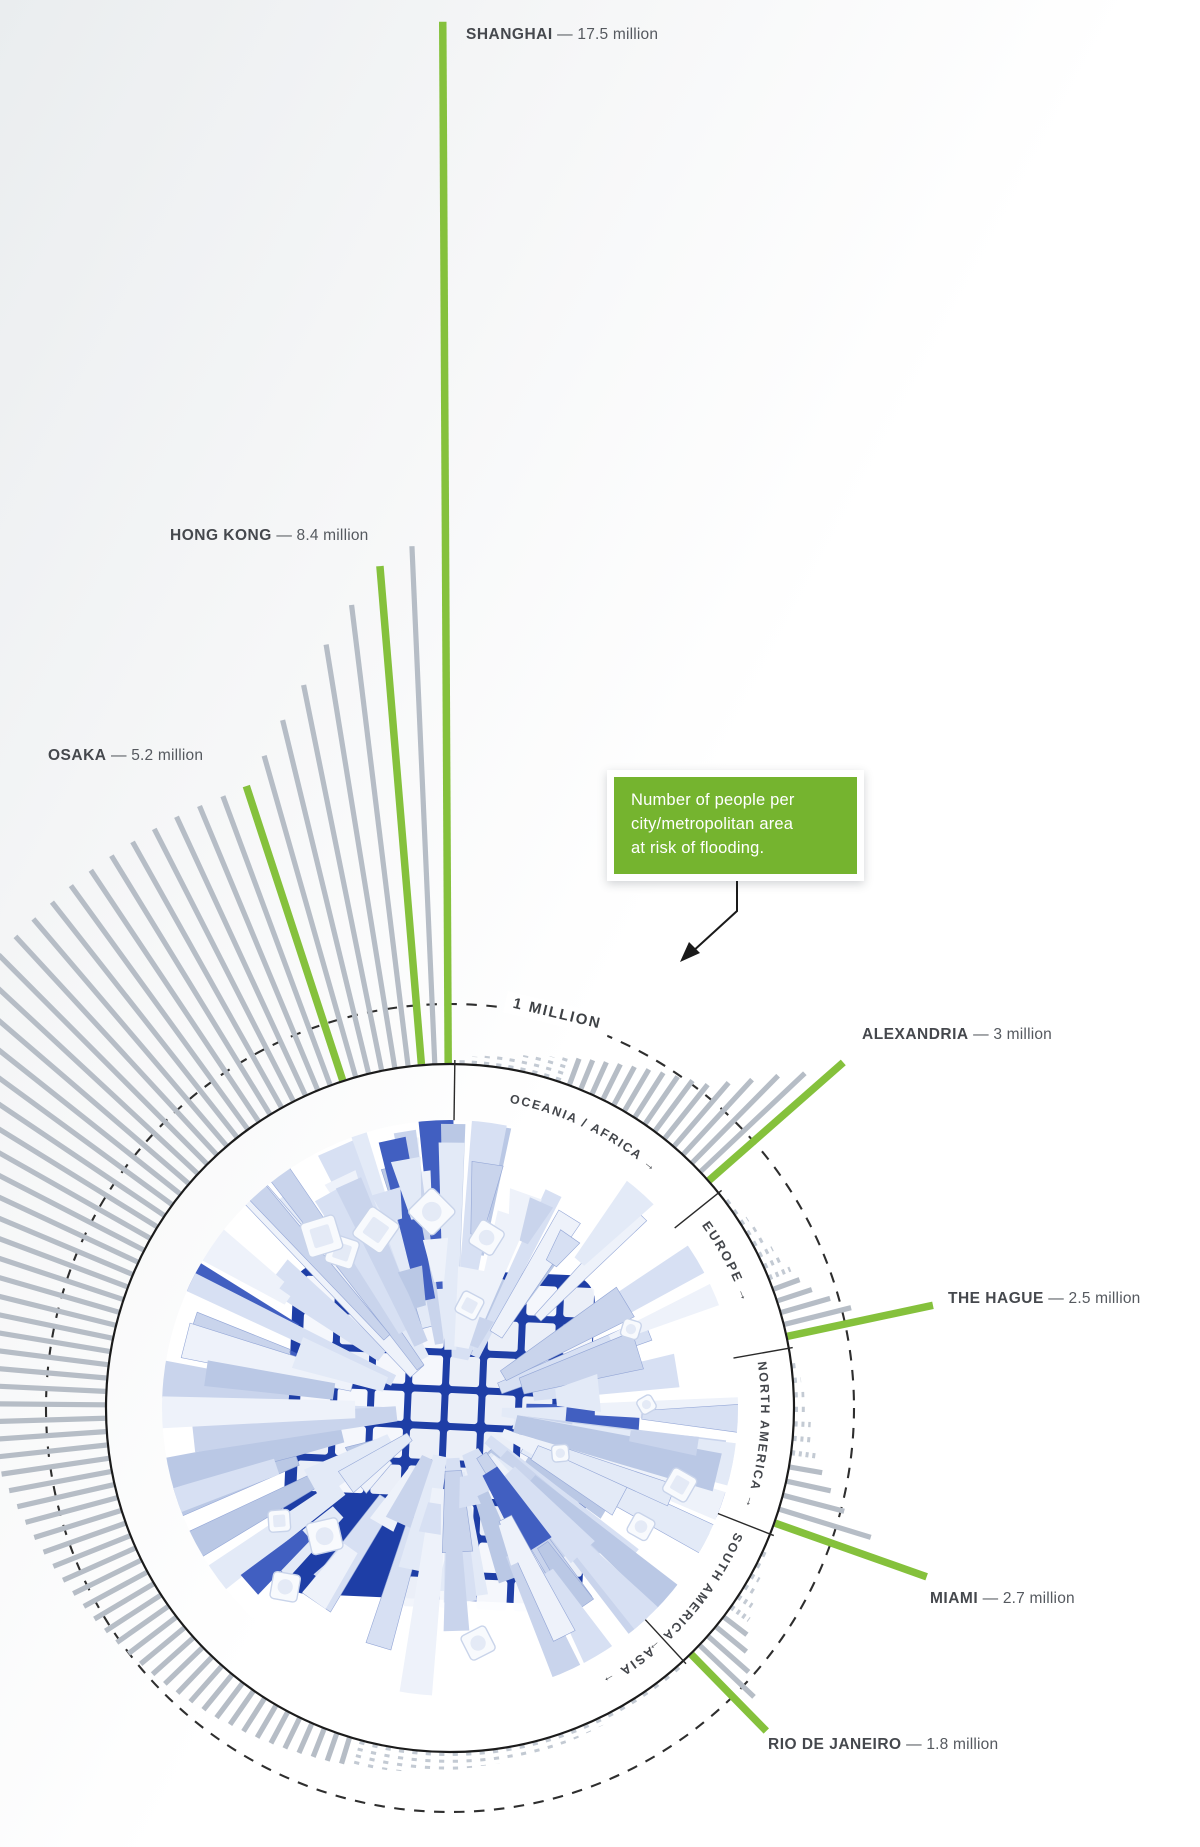 The image size is (1200, 1847). Describe the element at coordinates (445, 542) in the screenshot. I see `bar-shanghai` at that location.